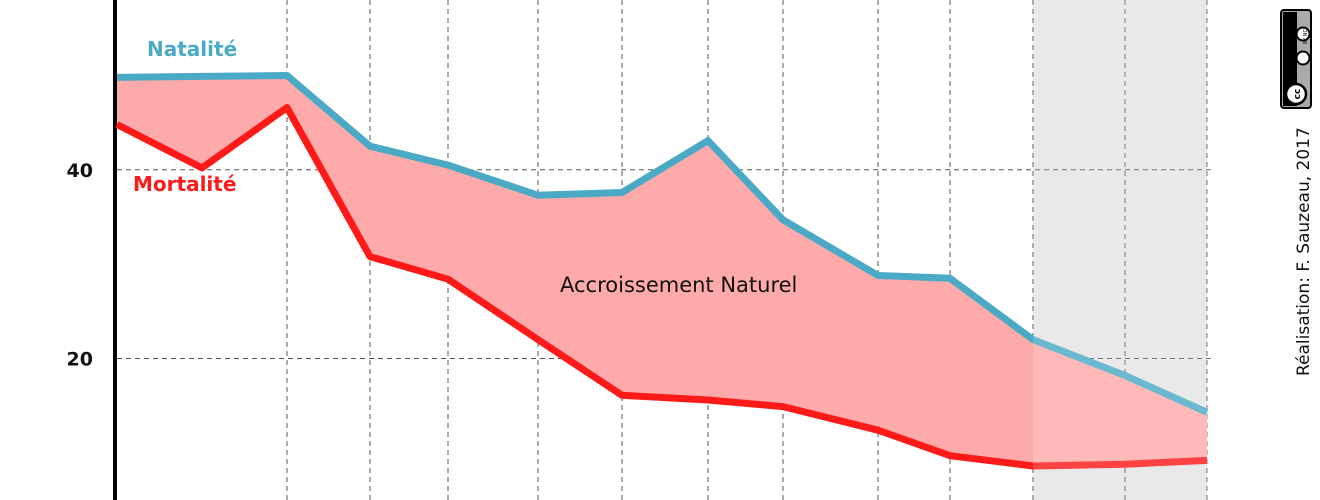 This screenshot has width=1320, height=500. Describe the element at coordinates (184, 184) in the screenshot. I see `series-label-mortalite: Mortalité` at that location.